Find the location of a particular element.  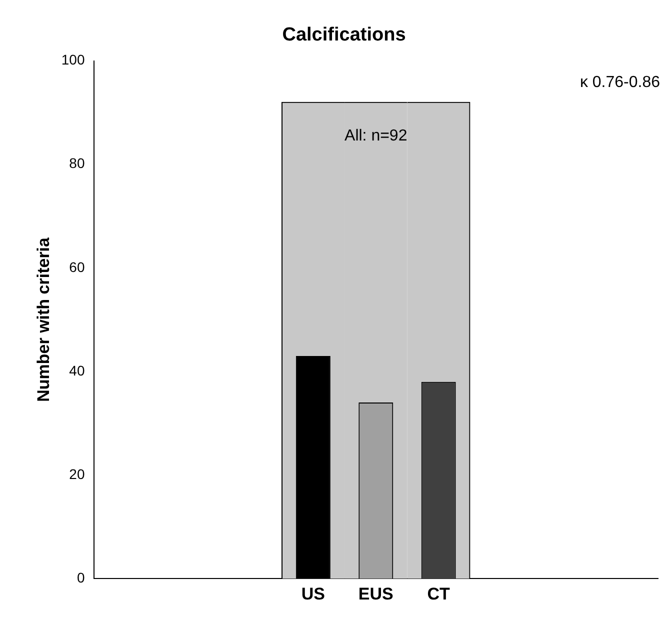

x-tick-label: CT is located at coordinates (439, 594).